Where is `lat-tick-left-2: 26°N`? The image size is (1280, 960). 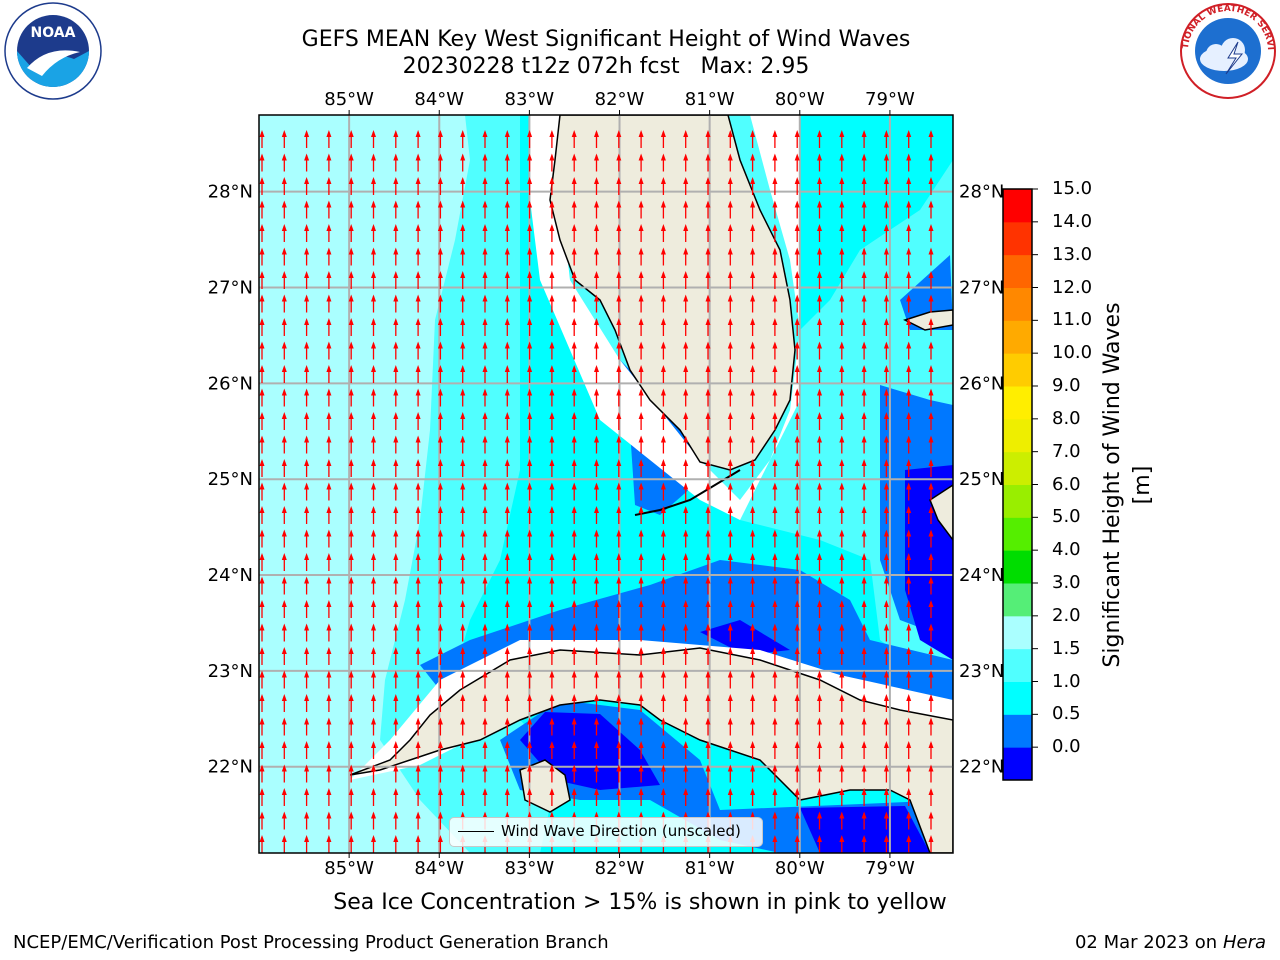
lat-tick-left-2: 26°N is located at coordinates (230, 383).